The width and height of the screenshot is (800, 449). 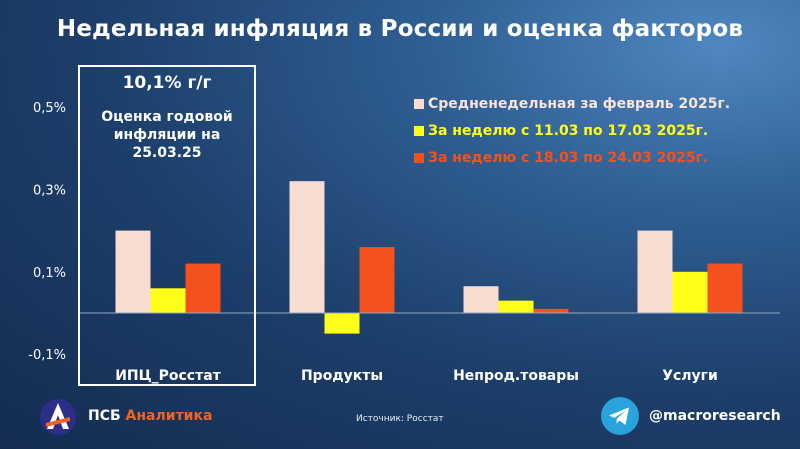 I want to click on callout-text: Оценка годовой инфляции на 25.03.25, so click(x=167, y=135).